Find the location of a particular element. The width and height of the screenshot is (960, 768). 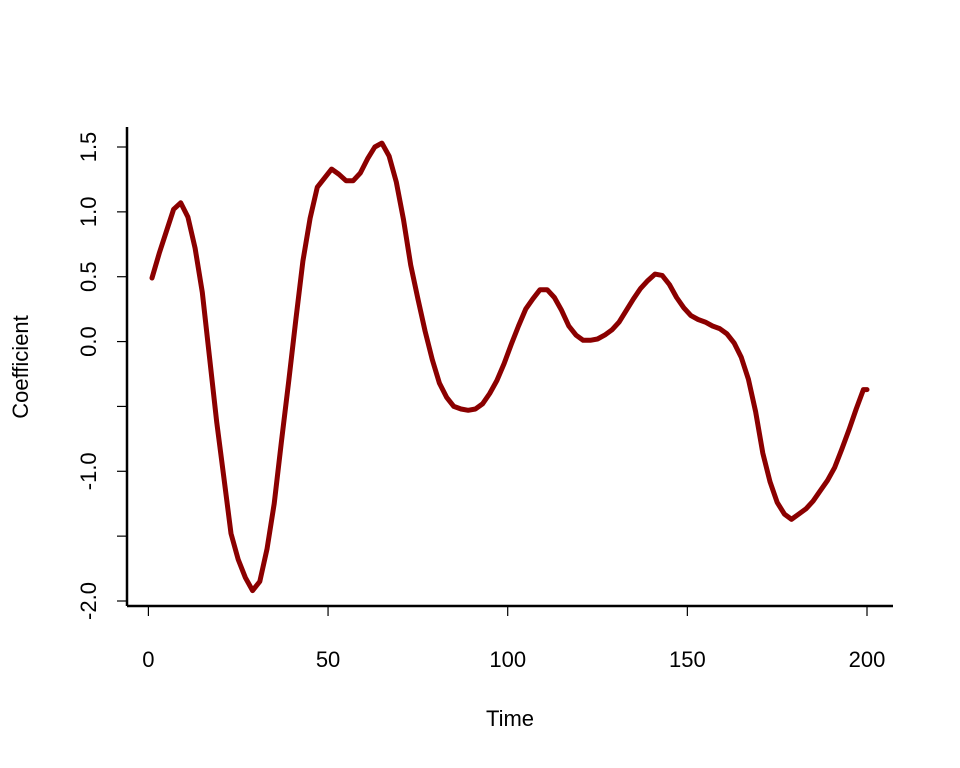

x-axis-title: Time is located at coordinates (510, 718).